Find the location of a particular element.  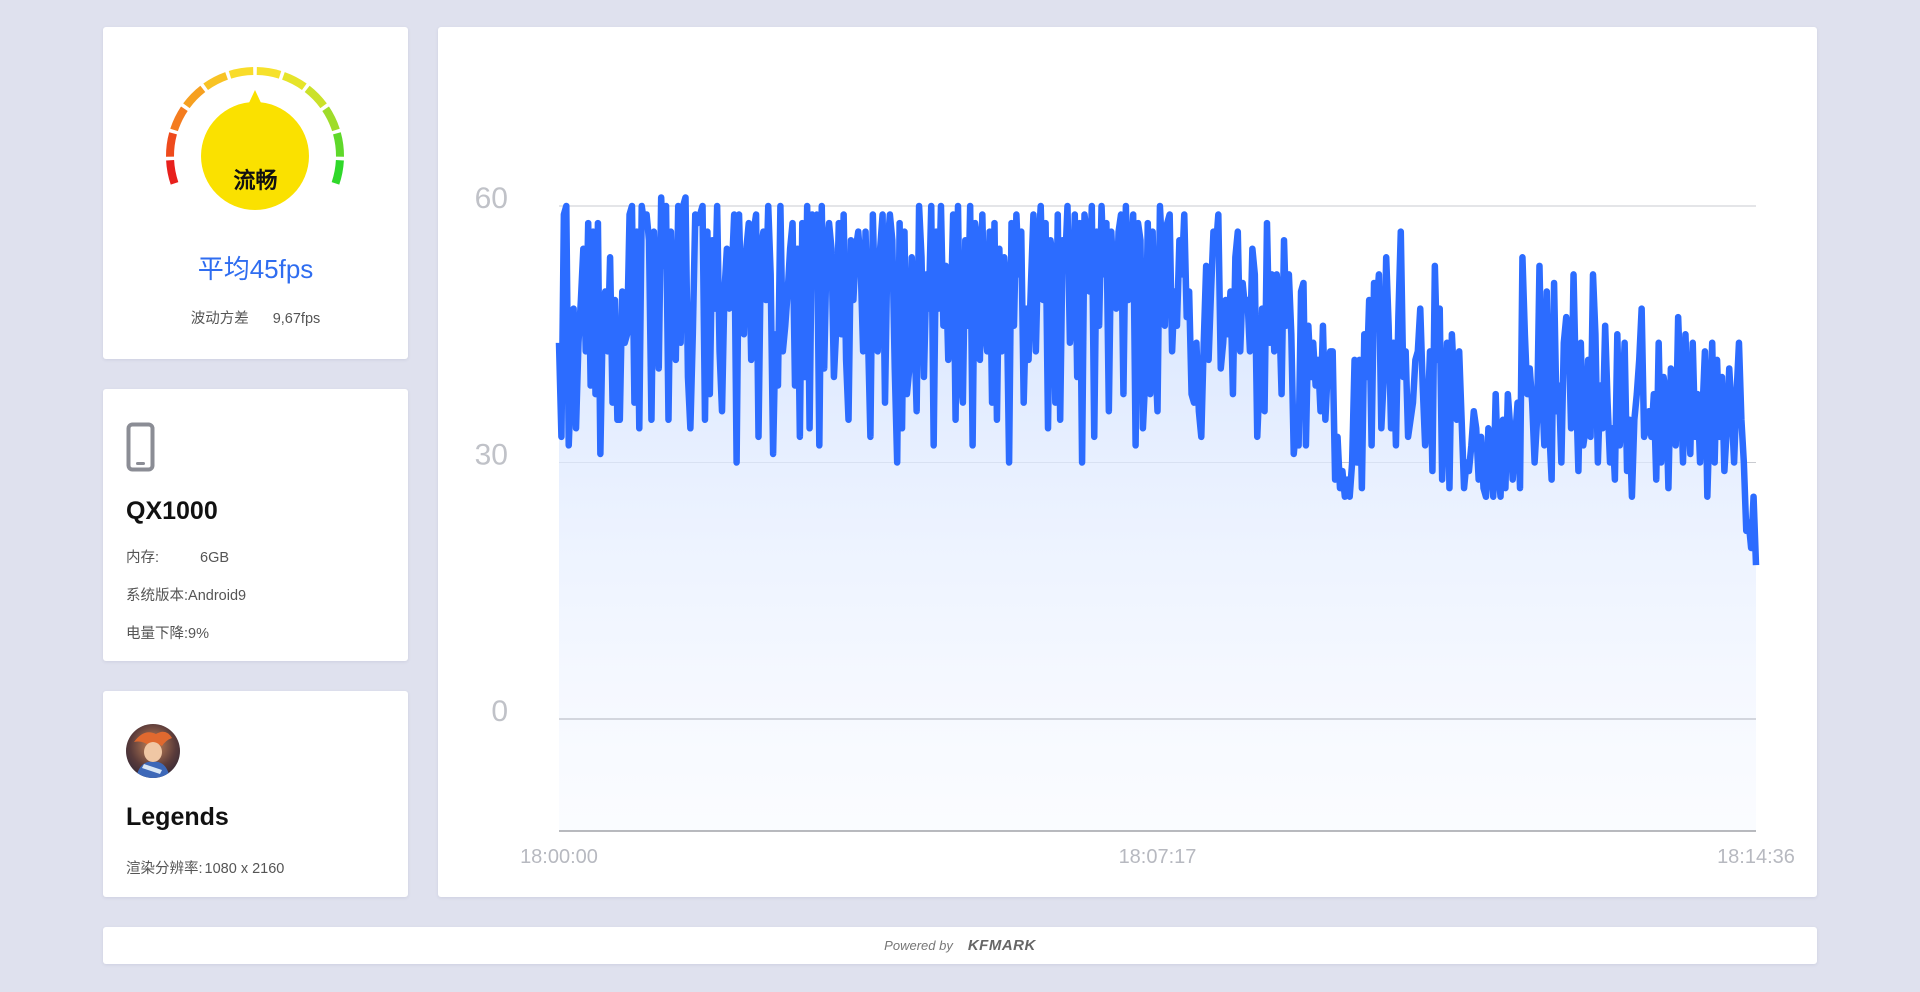

resolution-value: 1080 x 2160 is located at coordinates (244, 869).